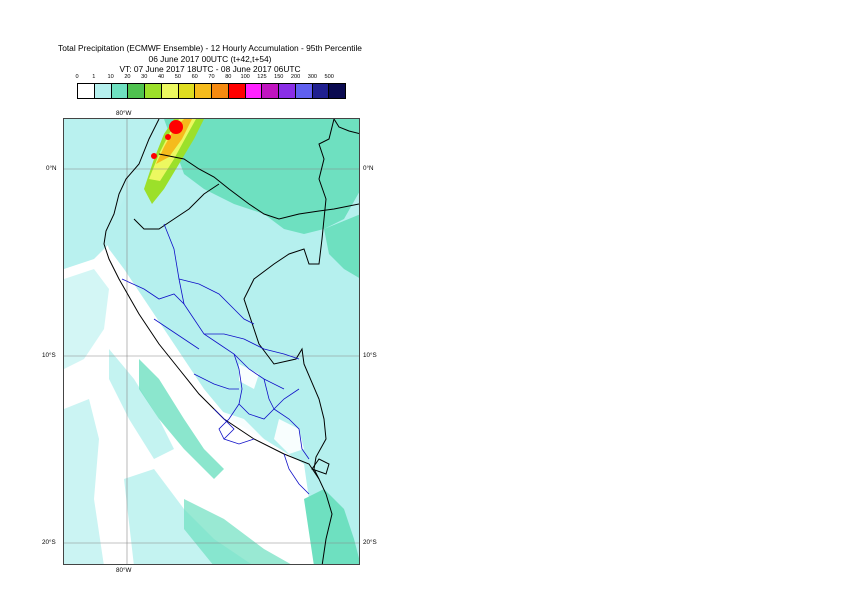 The width and height of the screenshot is (842, 596). I want to click on land-moderate-ne, so click(341, 246).